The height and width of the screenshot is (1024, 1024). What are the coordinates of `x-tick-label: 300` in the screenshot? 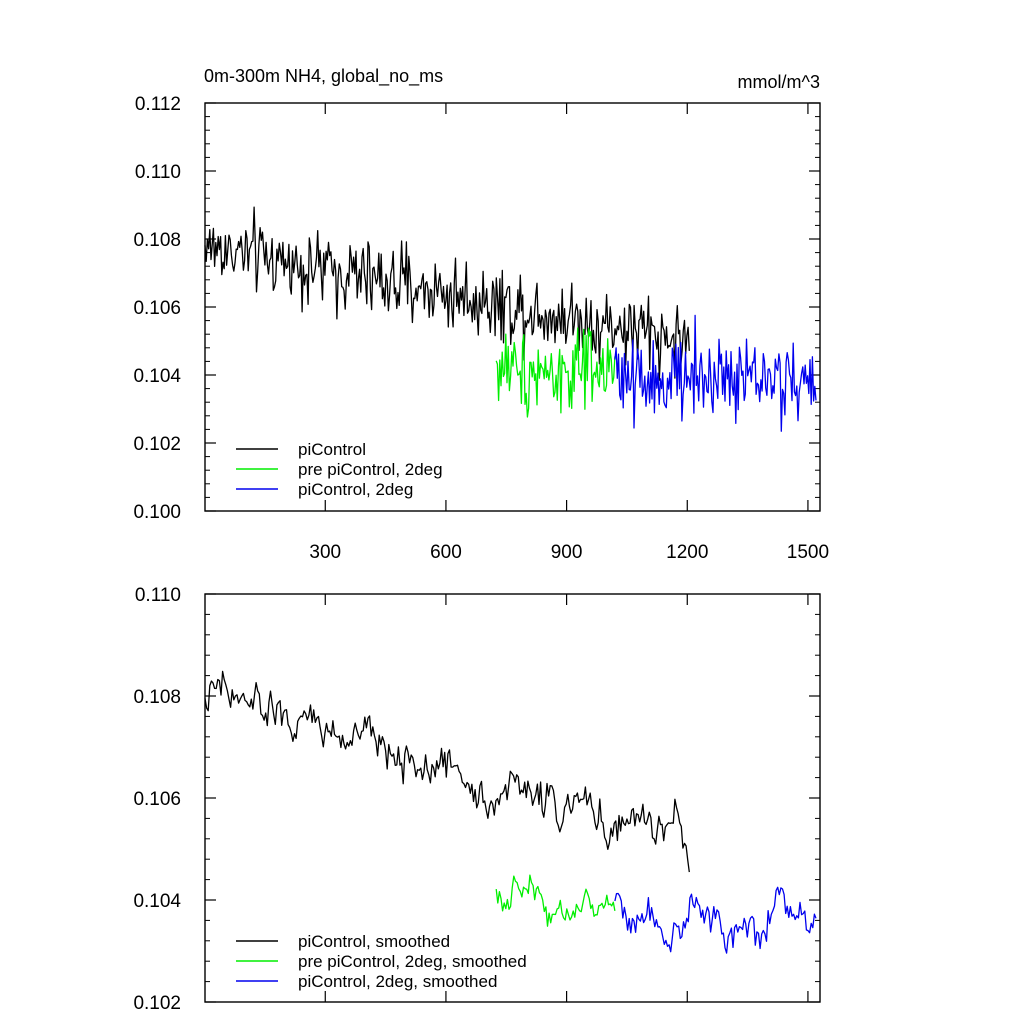 It's located at (325, 552).